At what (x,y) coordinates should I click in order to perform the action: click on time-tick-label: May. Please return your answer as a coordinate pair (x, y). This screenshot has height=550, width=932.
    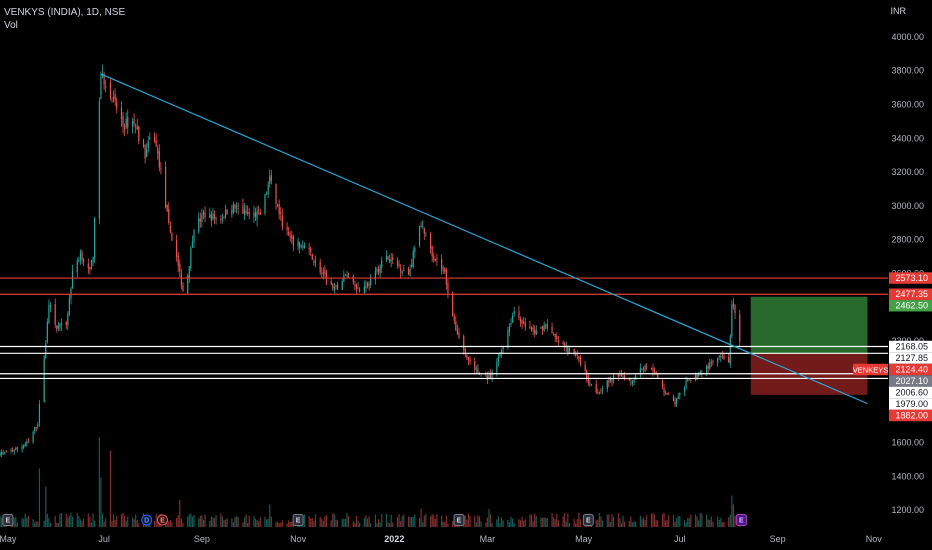
    Looking at the image, I should click on (584, 539).